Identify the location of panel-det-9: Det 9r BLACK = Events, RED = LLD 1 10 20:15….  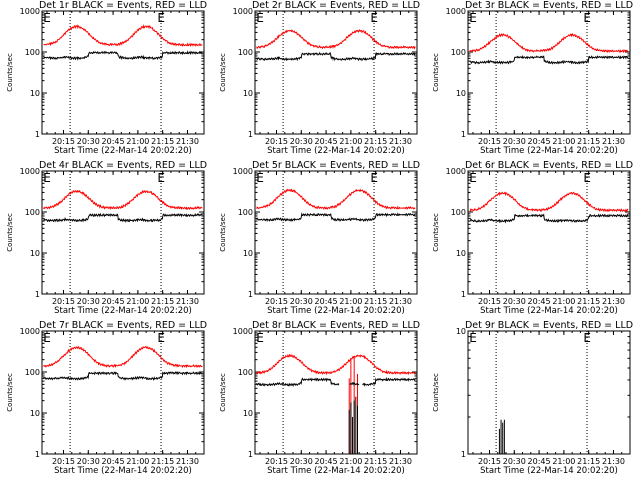
(532, 398).